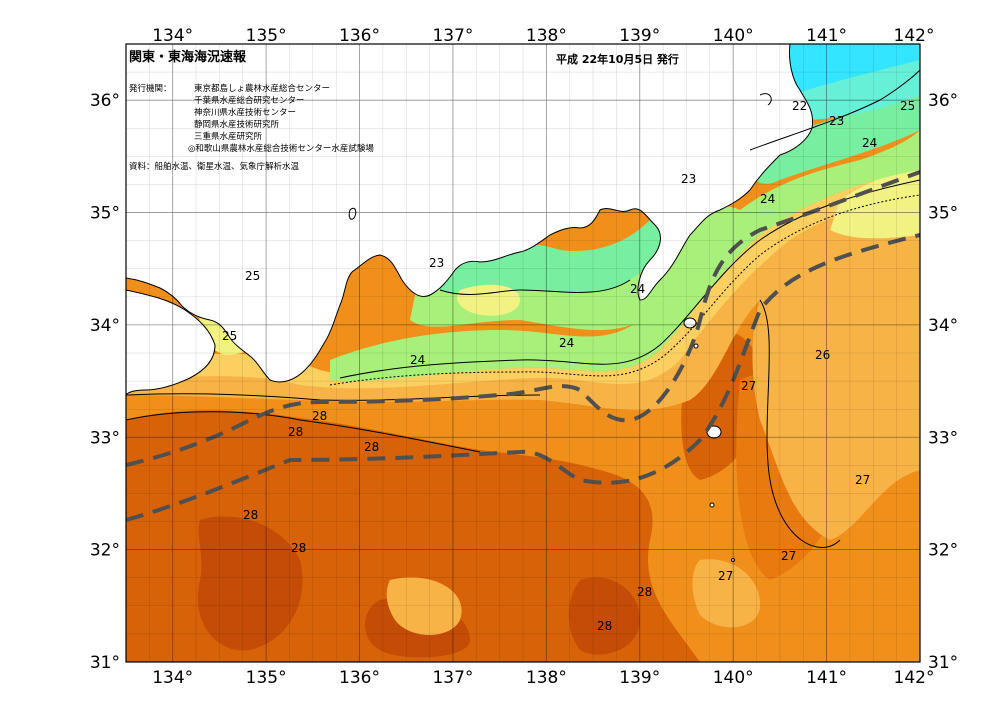 Image resolution: width=1002 pixels, height=709 pixels. Describe the element at coordinates (252, 276) in the screenshot. I see `contour-label-25-west-a: 25` at that location.